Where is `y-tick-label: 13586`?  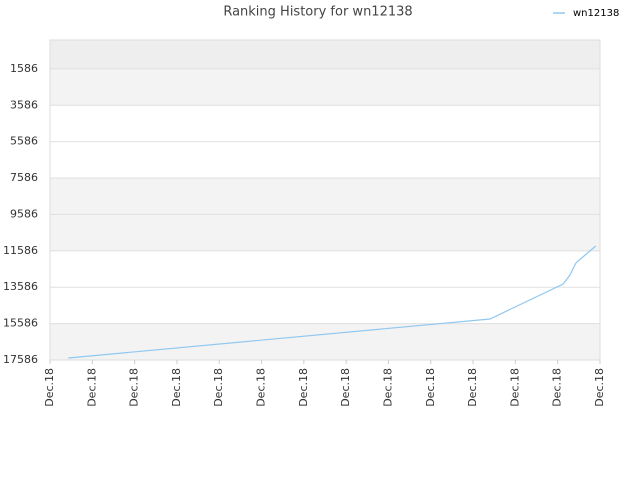
y-tick-label: 13586 is located at coordinates (20, 286).